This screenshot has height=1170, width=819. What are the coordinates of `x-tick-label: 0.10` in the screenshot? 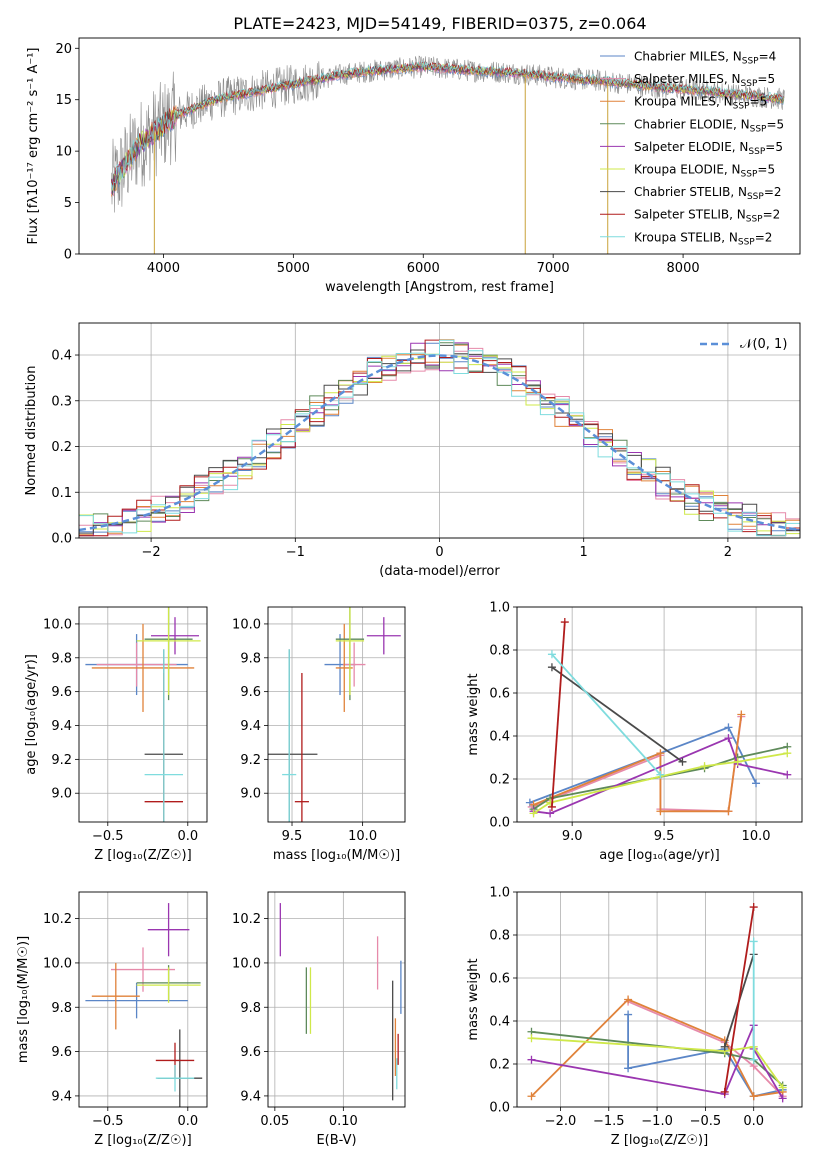 It's located at (343, 1121).